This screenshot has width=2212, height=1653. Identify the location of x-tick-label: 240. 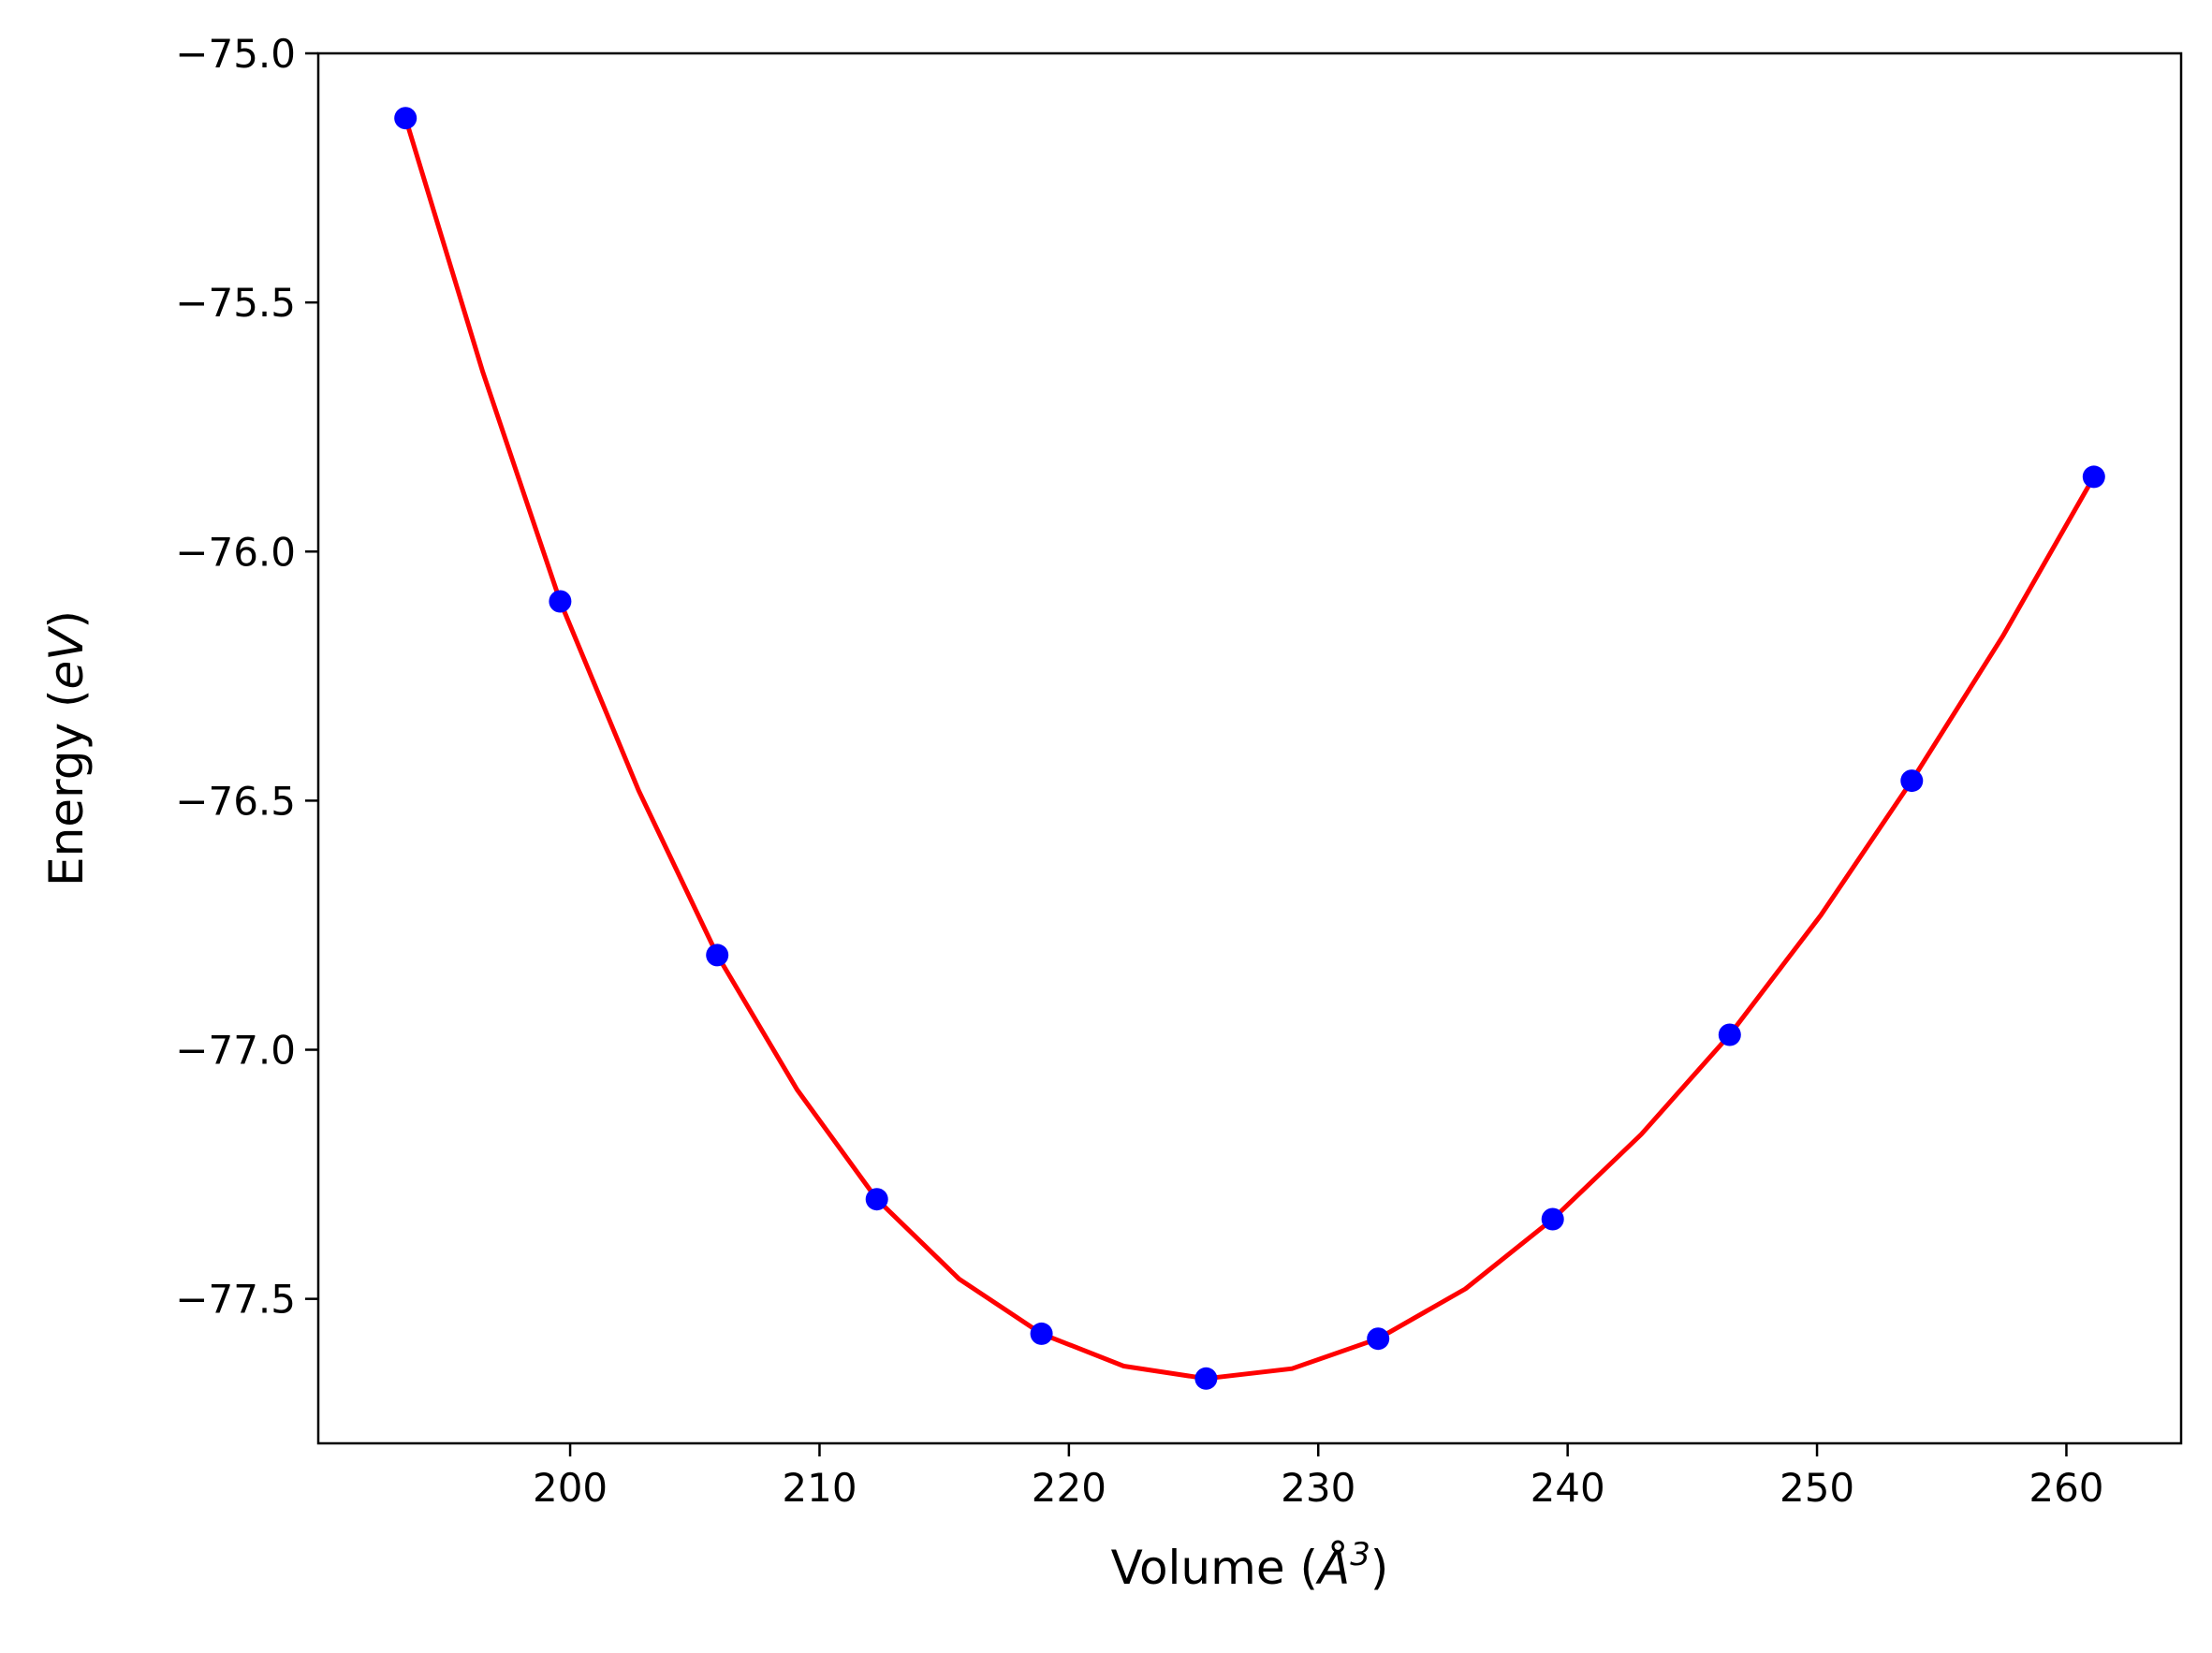
(1568, 1488).